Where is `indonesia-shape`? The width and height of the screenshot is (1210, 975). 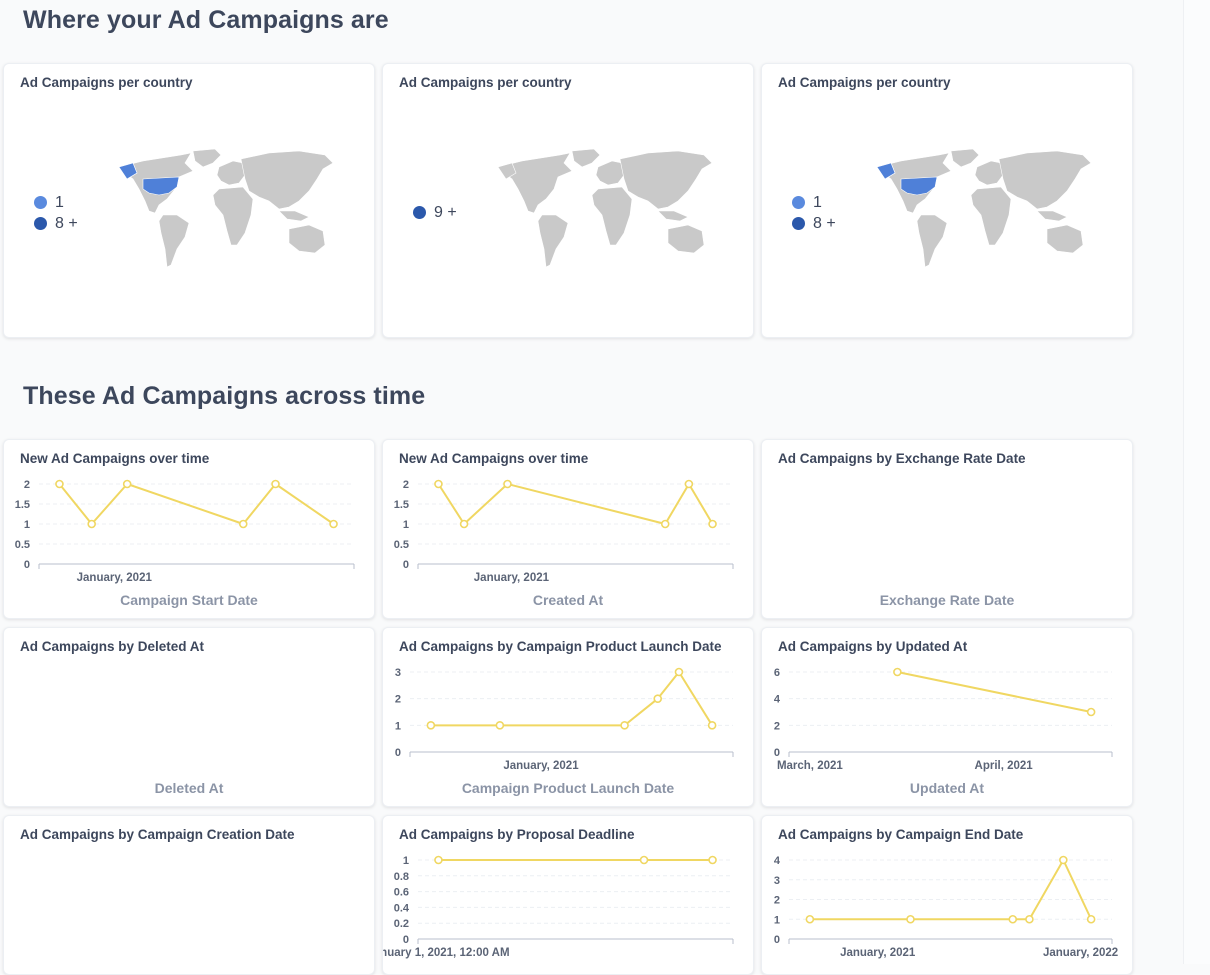
indonesia-shape is located at coordinates (673, 216).